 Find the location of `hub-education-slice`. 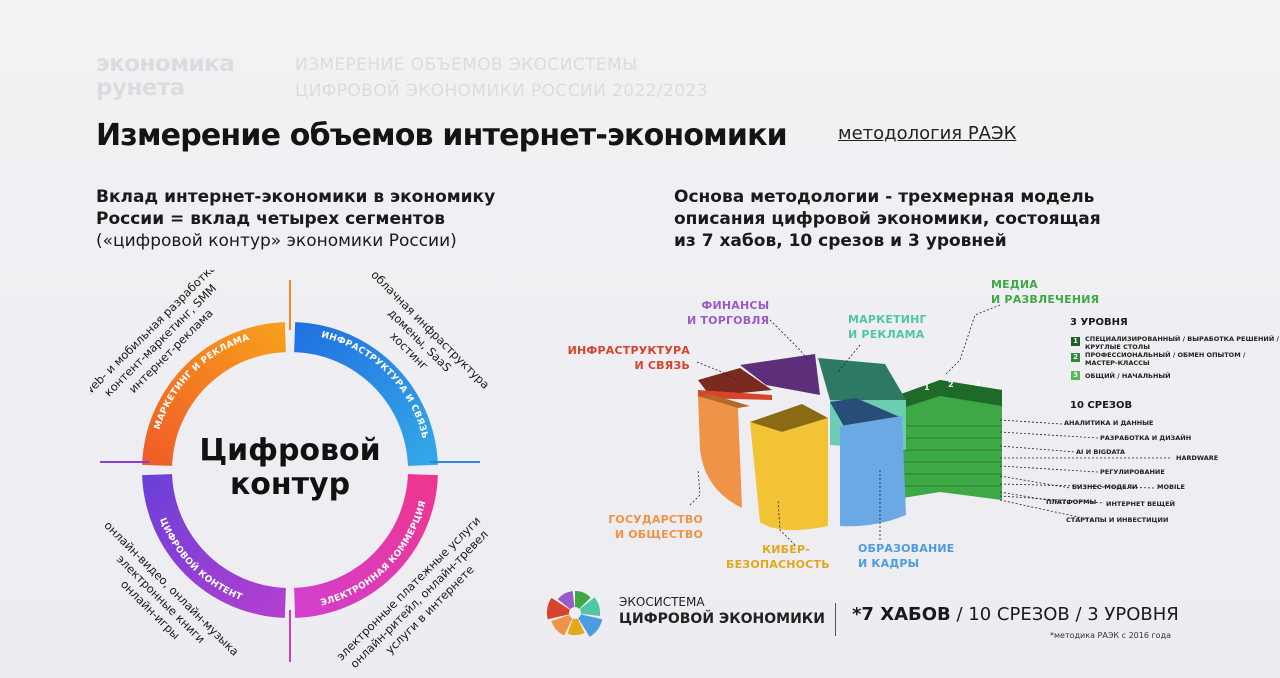

hub-education-slice is located at coordinates (868, 462).